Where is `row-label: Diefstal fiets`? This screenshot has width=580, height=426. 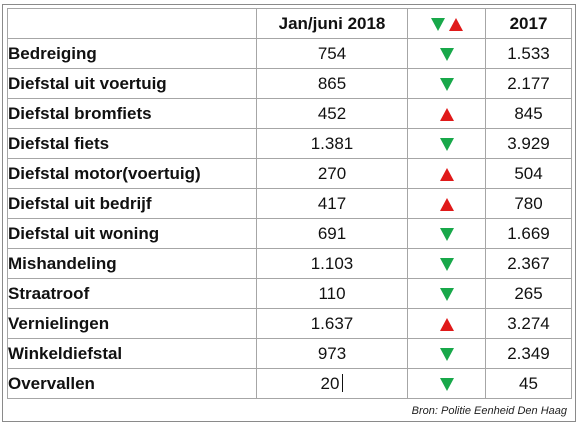
row-label: Diefstal fiets is located at coordinates (132, 143).